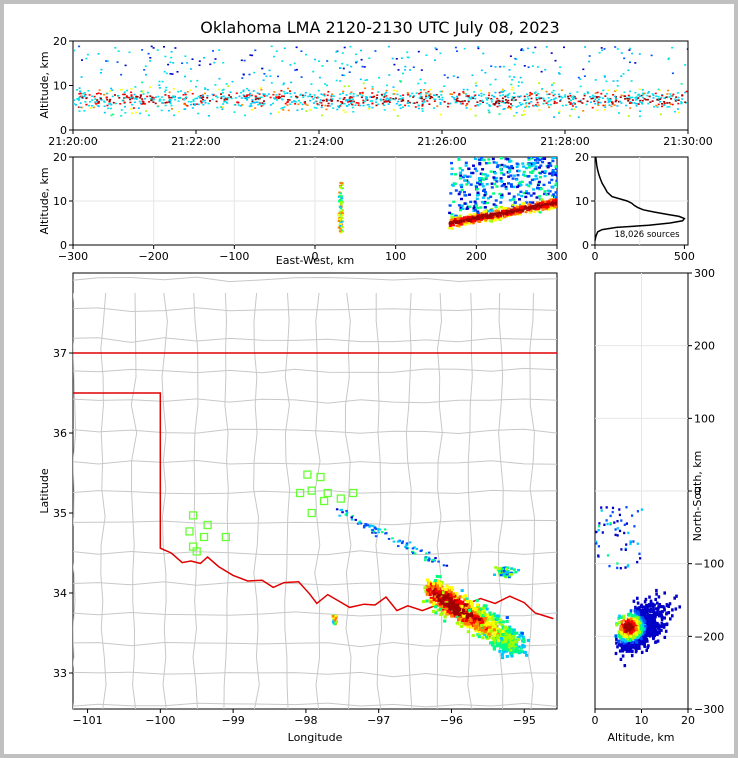  What do you see at coordinates (63, 130) in the screenshot?
I see `time-height-y-tick-label: 0` at bounding box center [63, 130].